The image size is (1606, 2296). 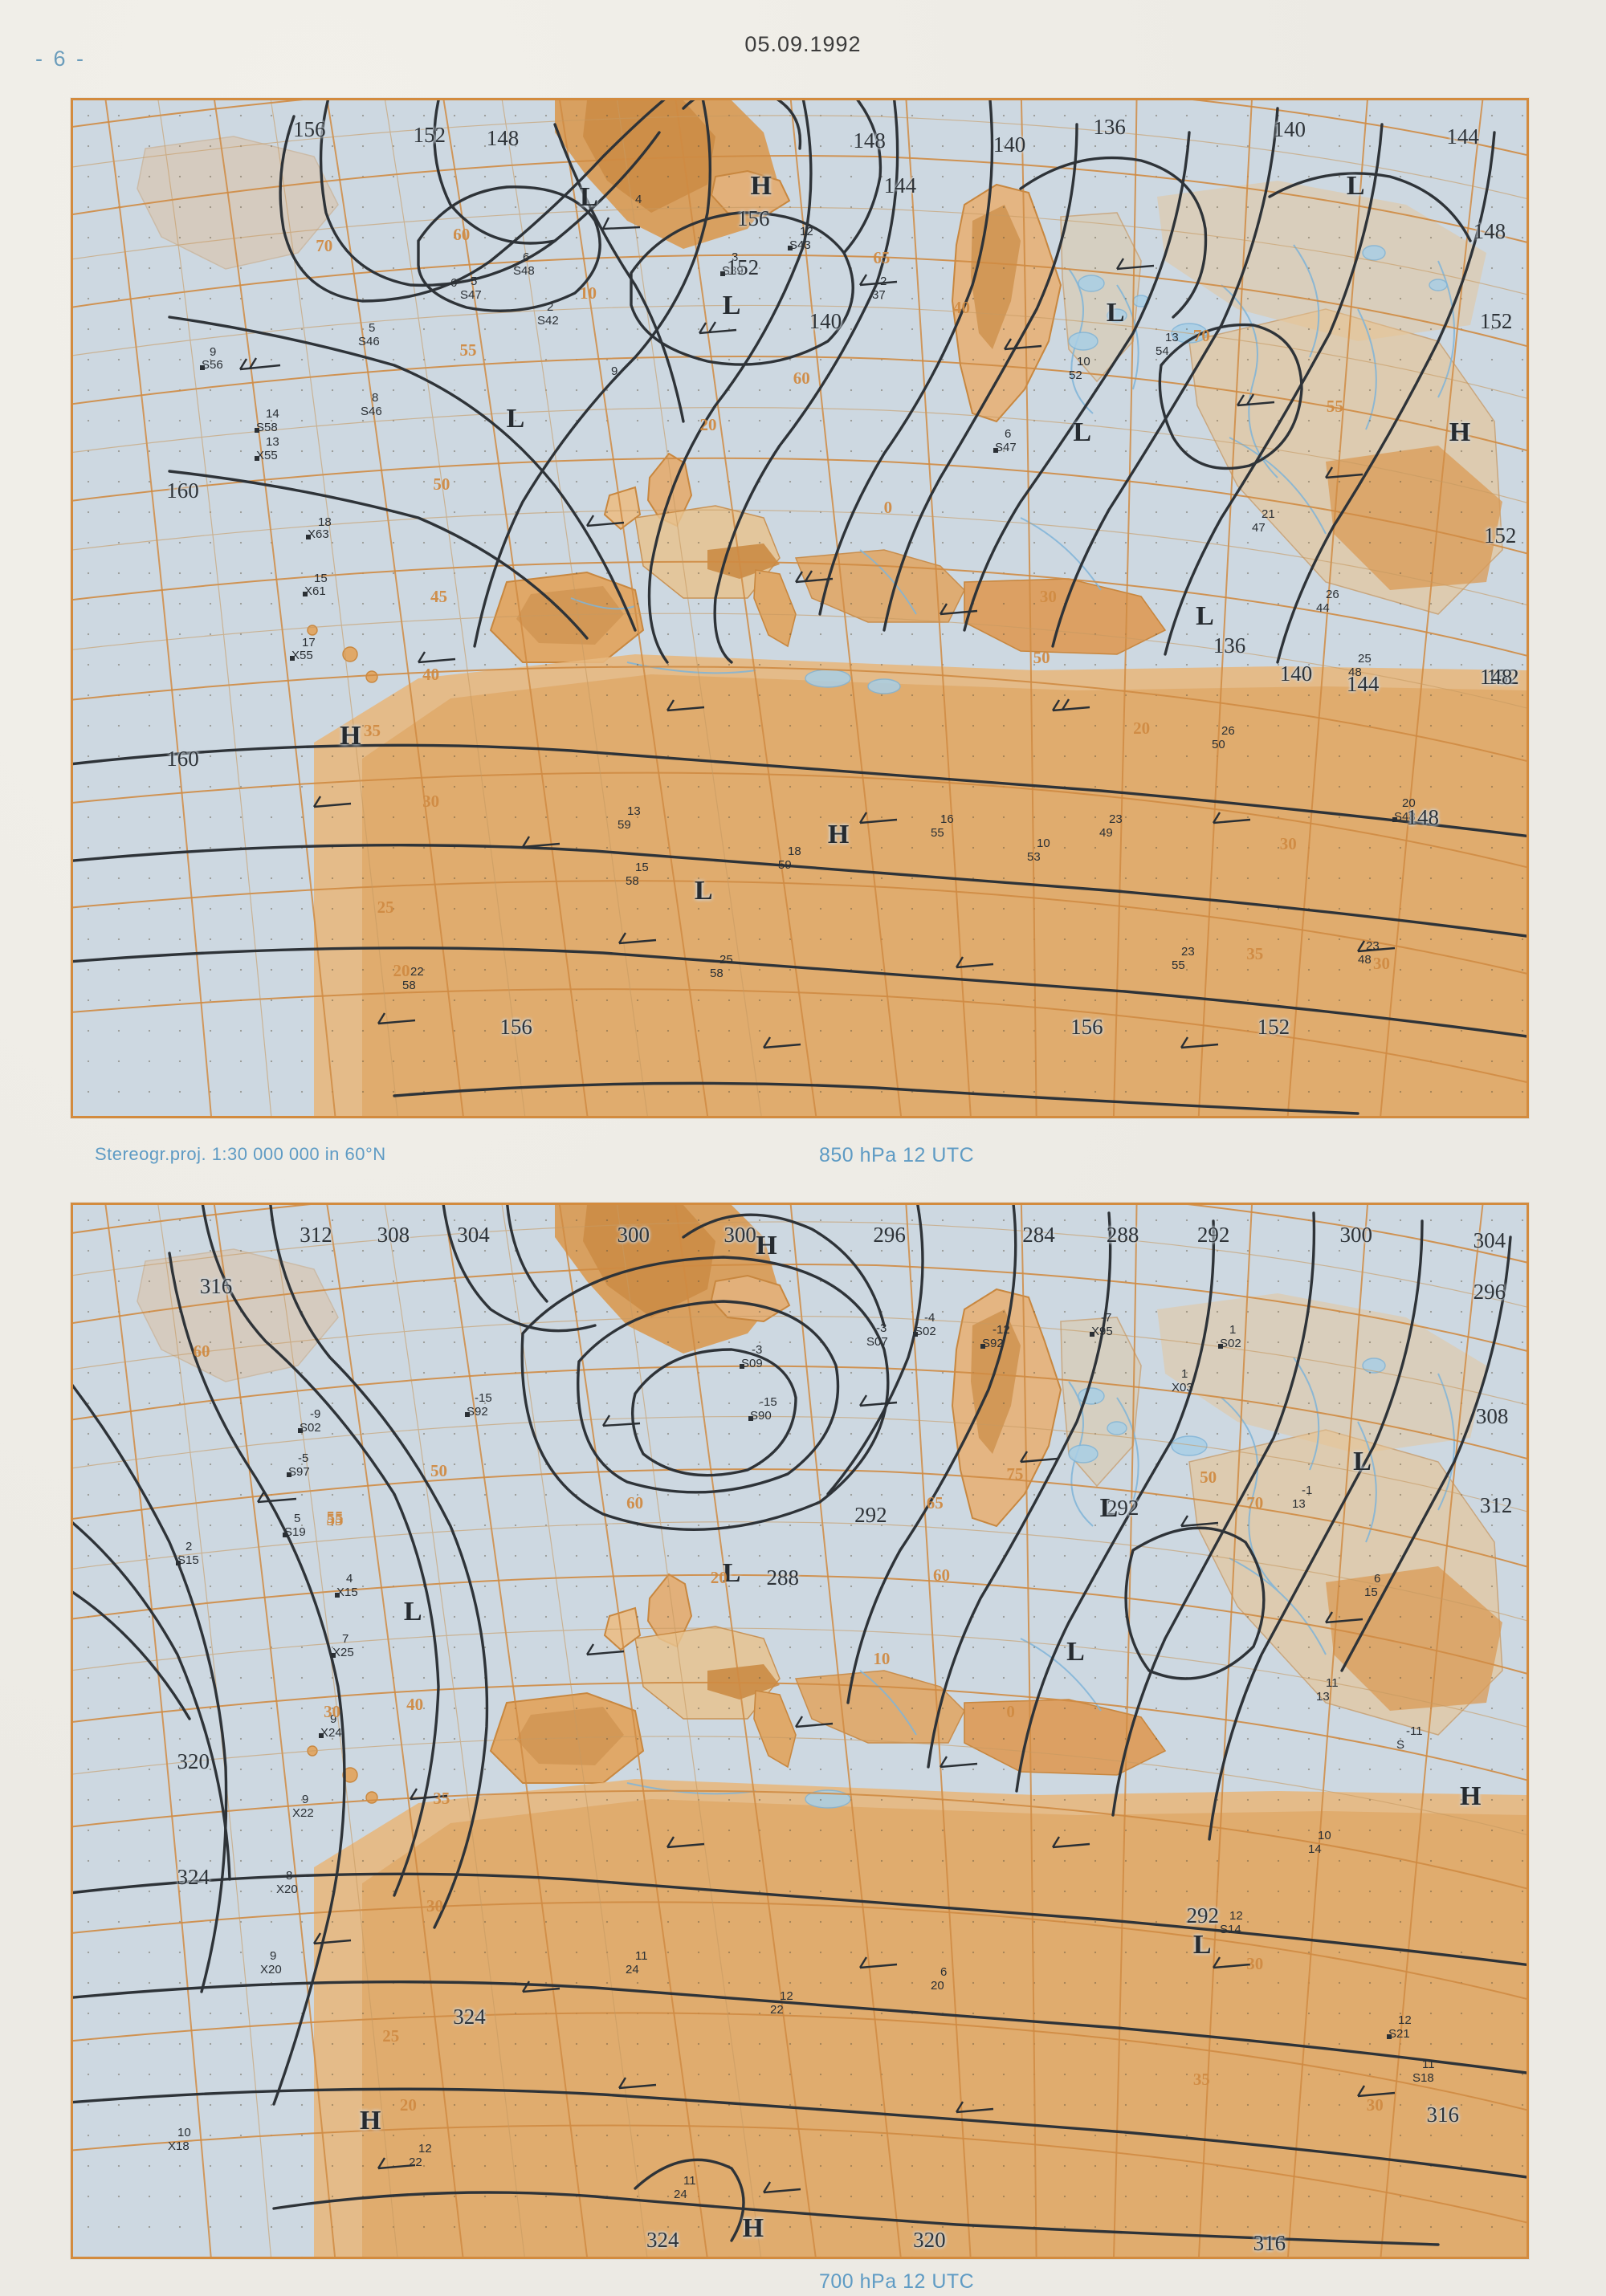 What do you see at coordinates (890, 1235) in the screenshot?
I see `contour-height-label: 296` at bounding box center [890, 1235].